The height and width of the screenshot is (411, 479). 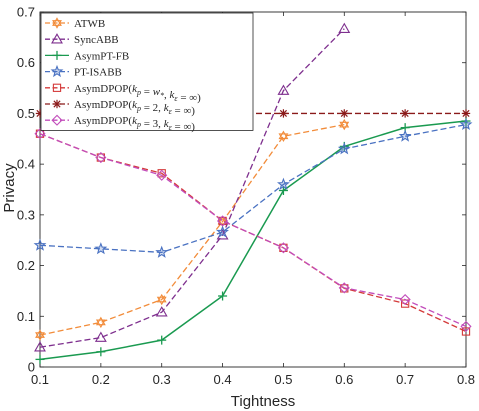 I want to click on legend-math-subscript: *, so click(x=162, y=95).